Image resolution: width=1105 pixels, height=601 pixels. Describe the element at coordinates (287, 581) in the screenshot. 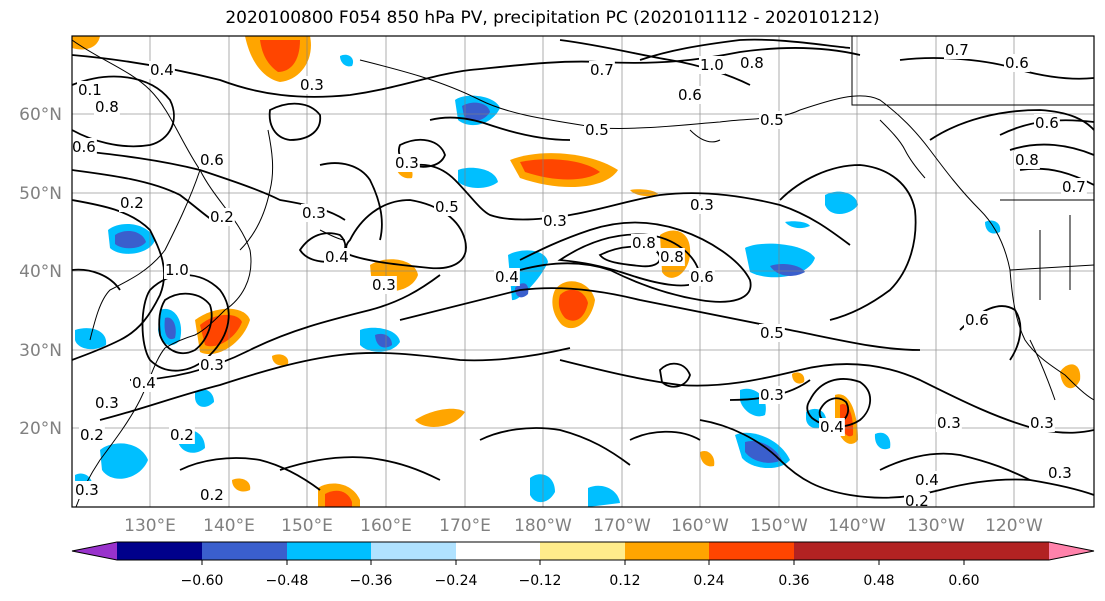

I see `colorbar-tick-label: −0.48` at that location.